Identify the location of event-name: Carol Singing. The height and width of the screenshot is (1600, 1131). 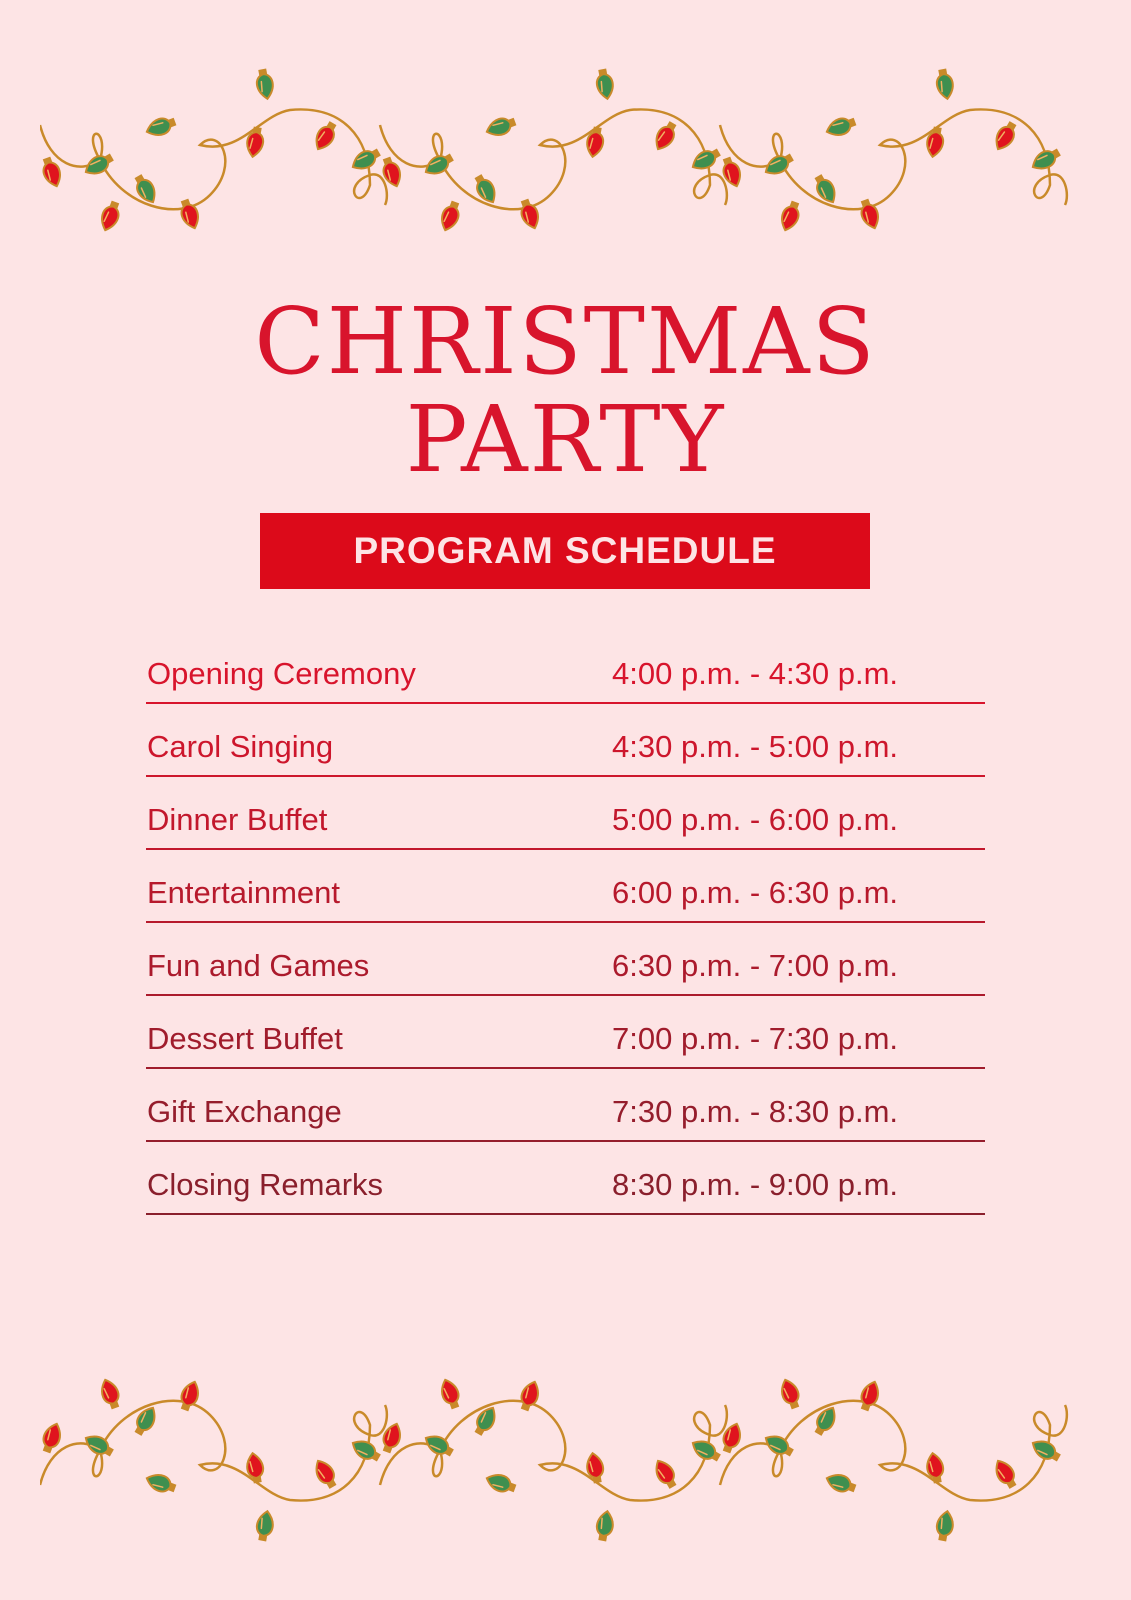
(240, 746).